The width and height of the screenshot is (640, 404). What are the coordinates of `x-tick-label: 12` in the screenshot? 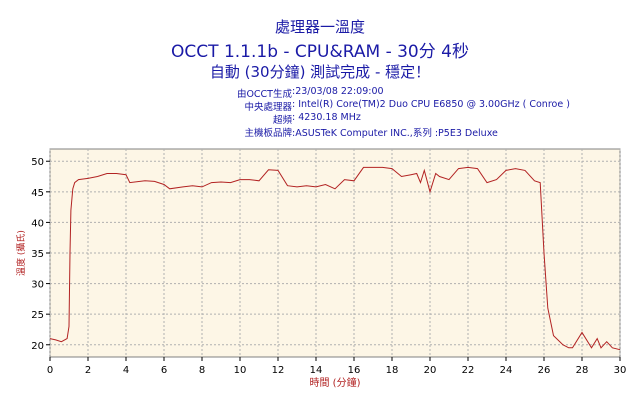 It's located at (278, 370).